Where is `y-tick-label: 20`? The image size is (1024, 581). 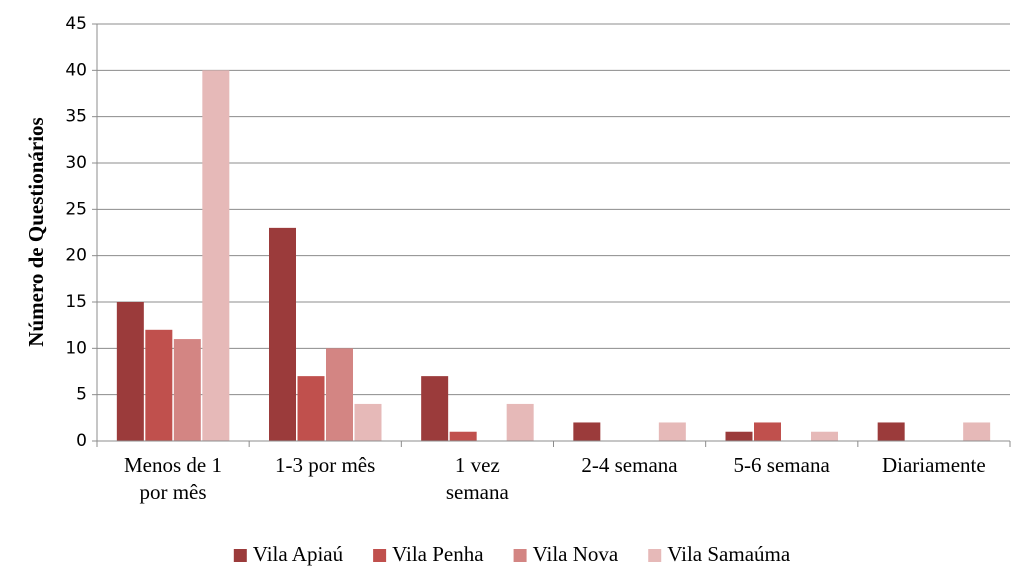 y-tick-label: 20 is located at coordinates (76, 256).